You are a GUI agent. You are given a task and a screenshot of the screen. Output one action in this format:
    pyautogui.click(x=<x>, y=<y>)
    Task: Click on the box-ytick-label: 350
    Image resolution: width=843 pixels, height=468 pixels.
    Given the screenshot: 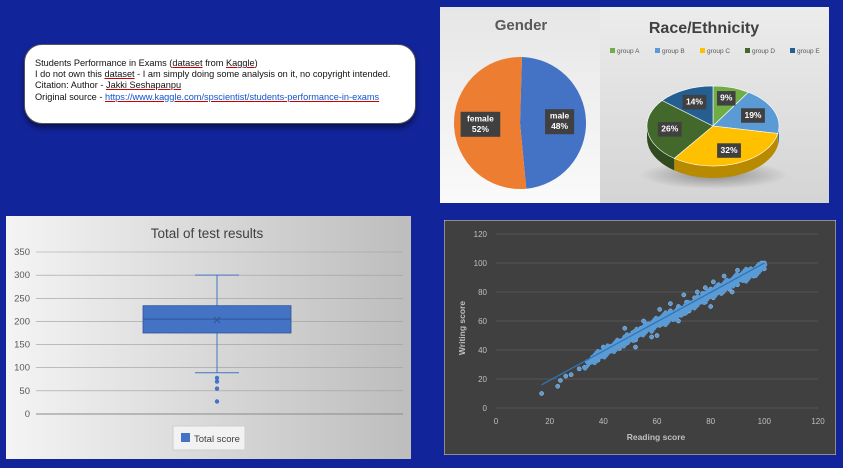 What is the action you would take?
    pyautogui.click(x=22, y=252)
    